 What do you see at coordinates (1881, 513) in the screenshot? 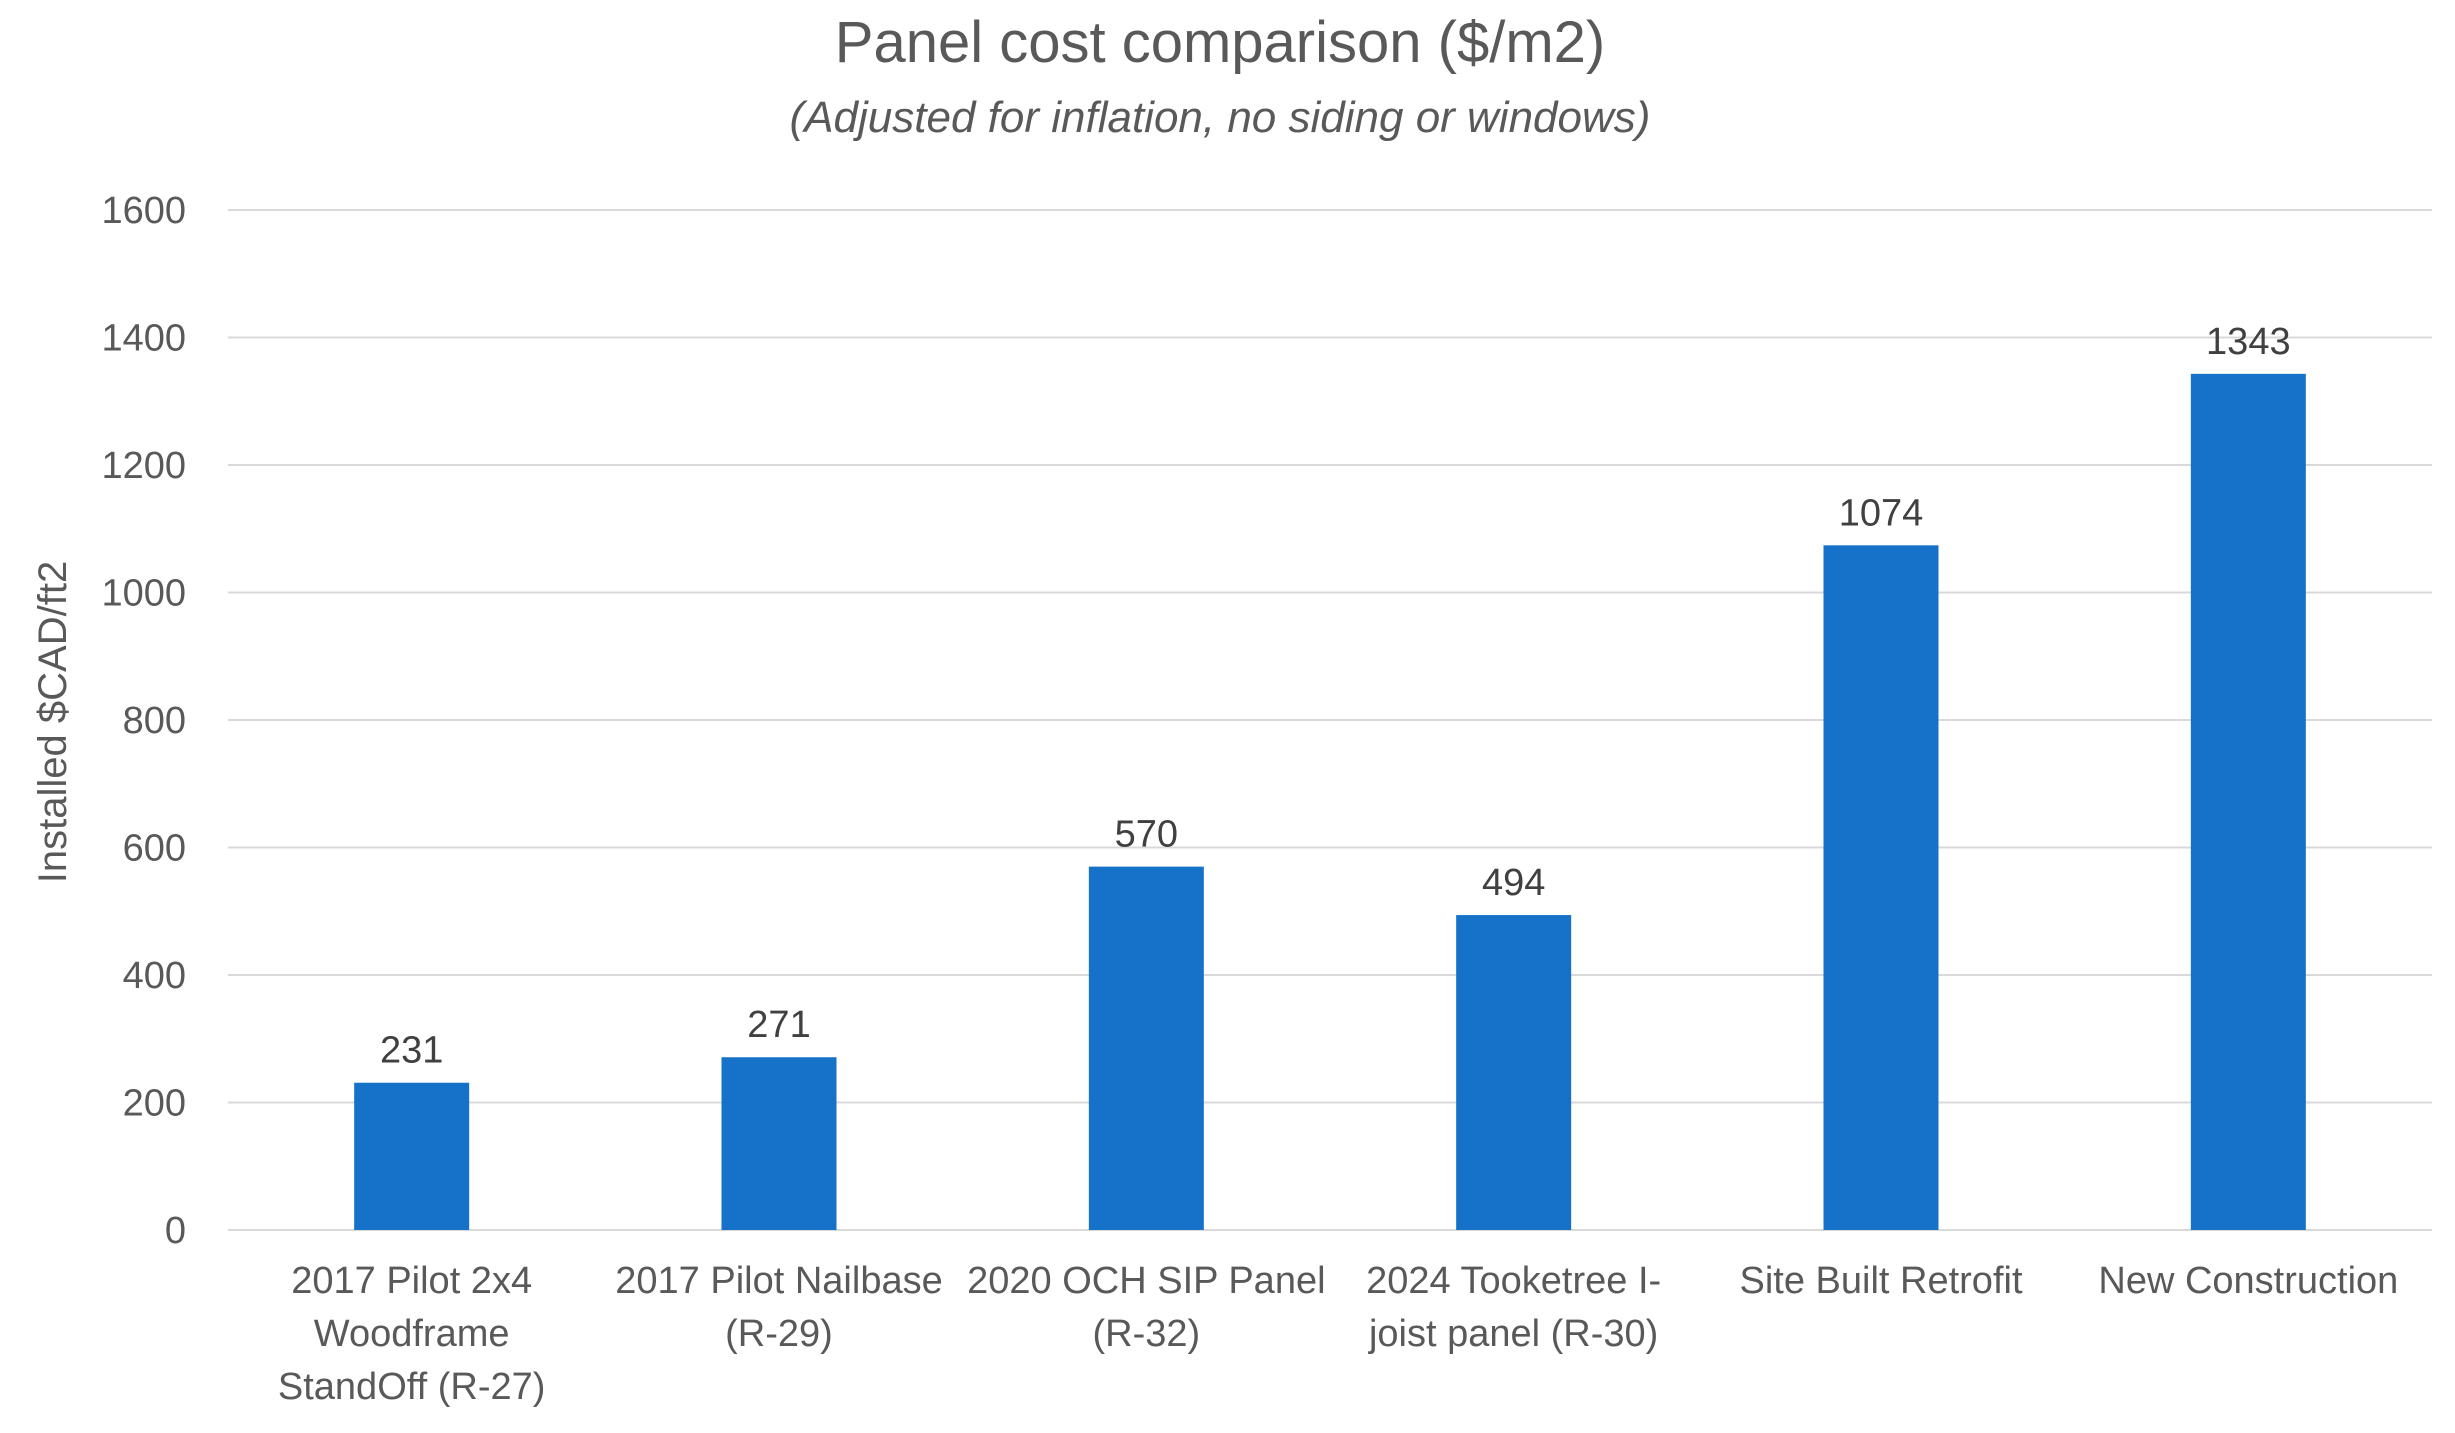
I see `data-label: 1074` at bounding box center [1881, 513].